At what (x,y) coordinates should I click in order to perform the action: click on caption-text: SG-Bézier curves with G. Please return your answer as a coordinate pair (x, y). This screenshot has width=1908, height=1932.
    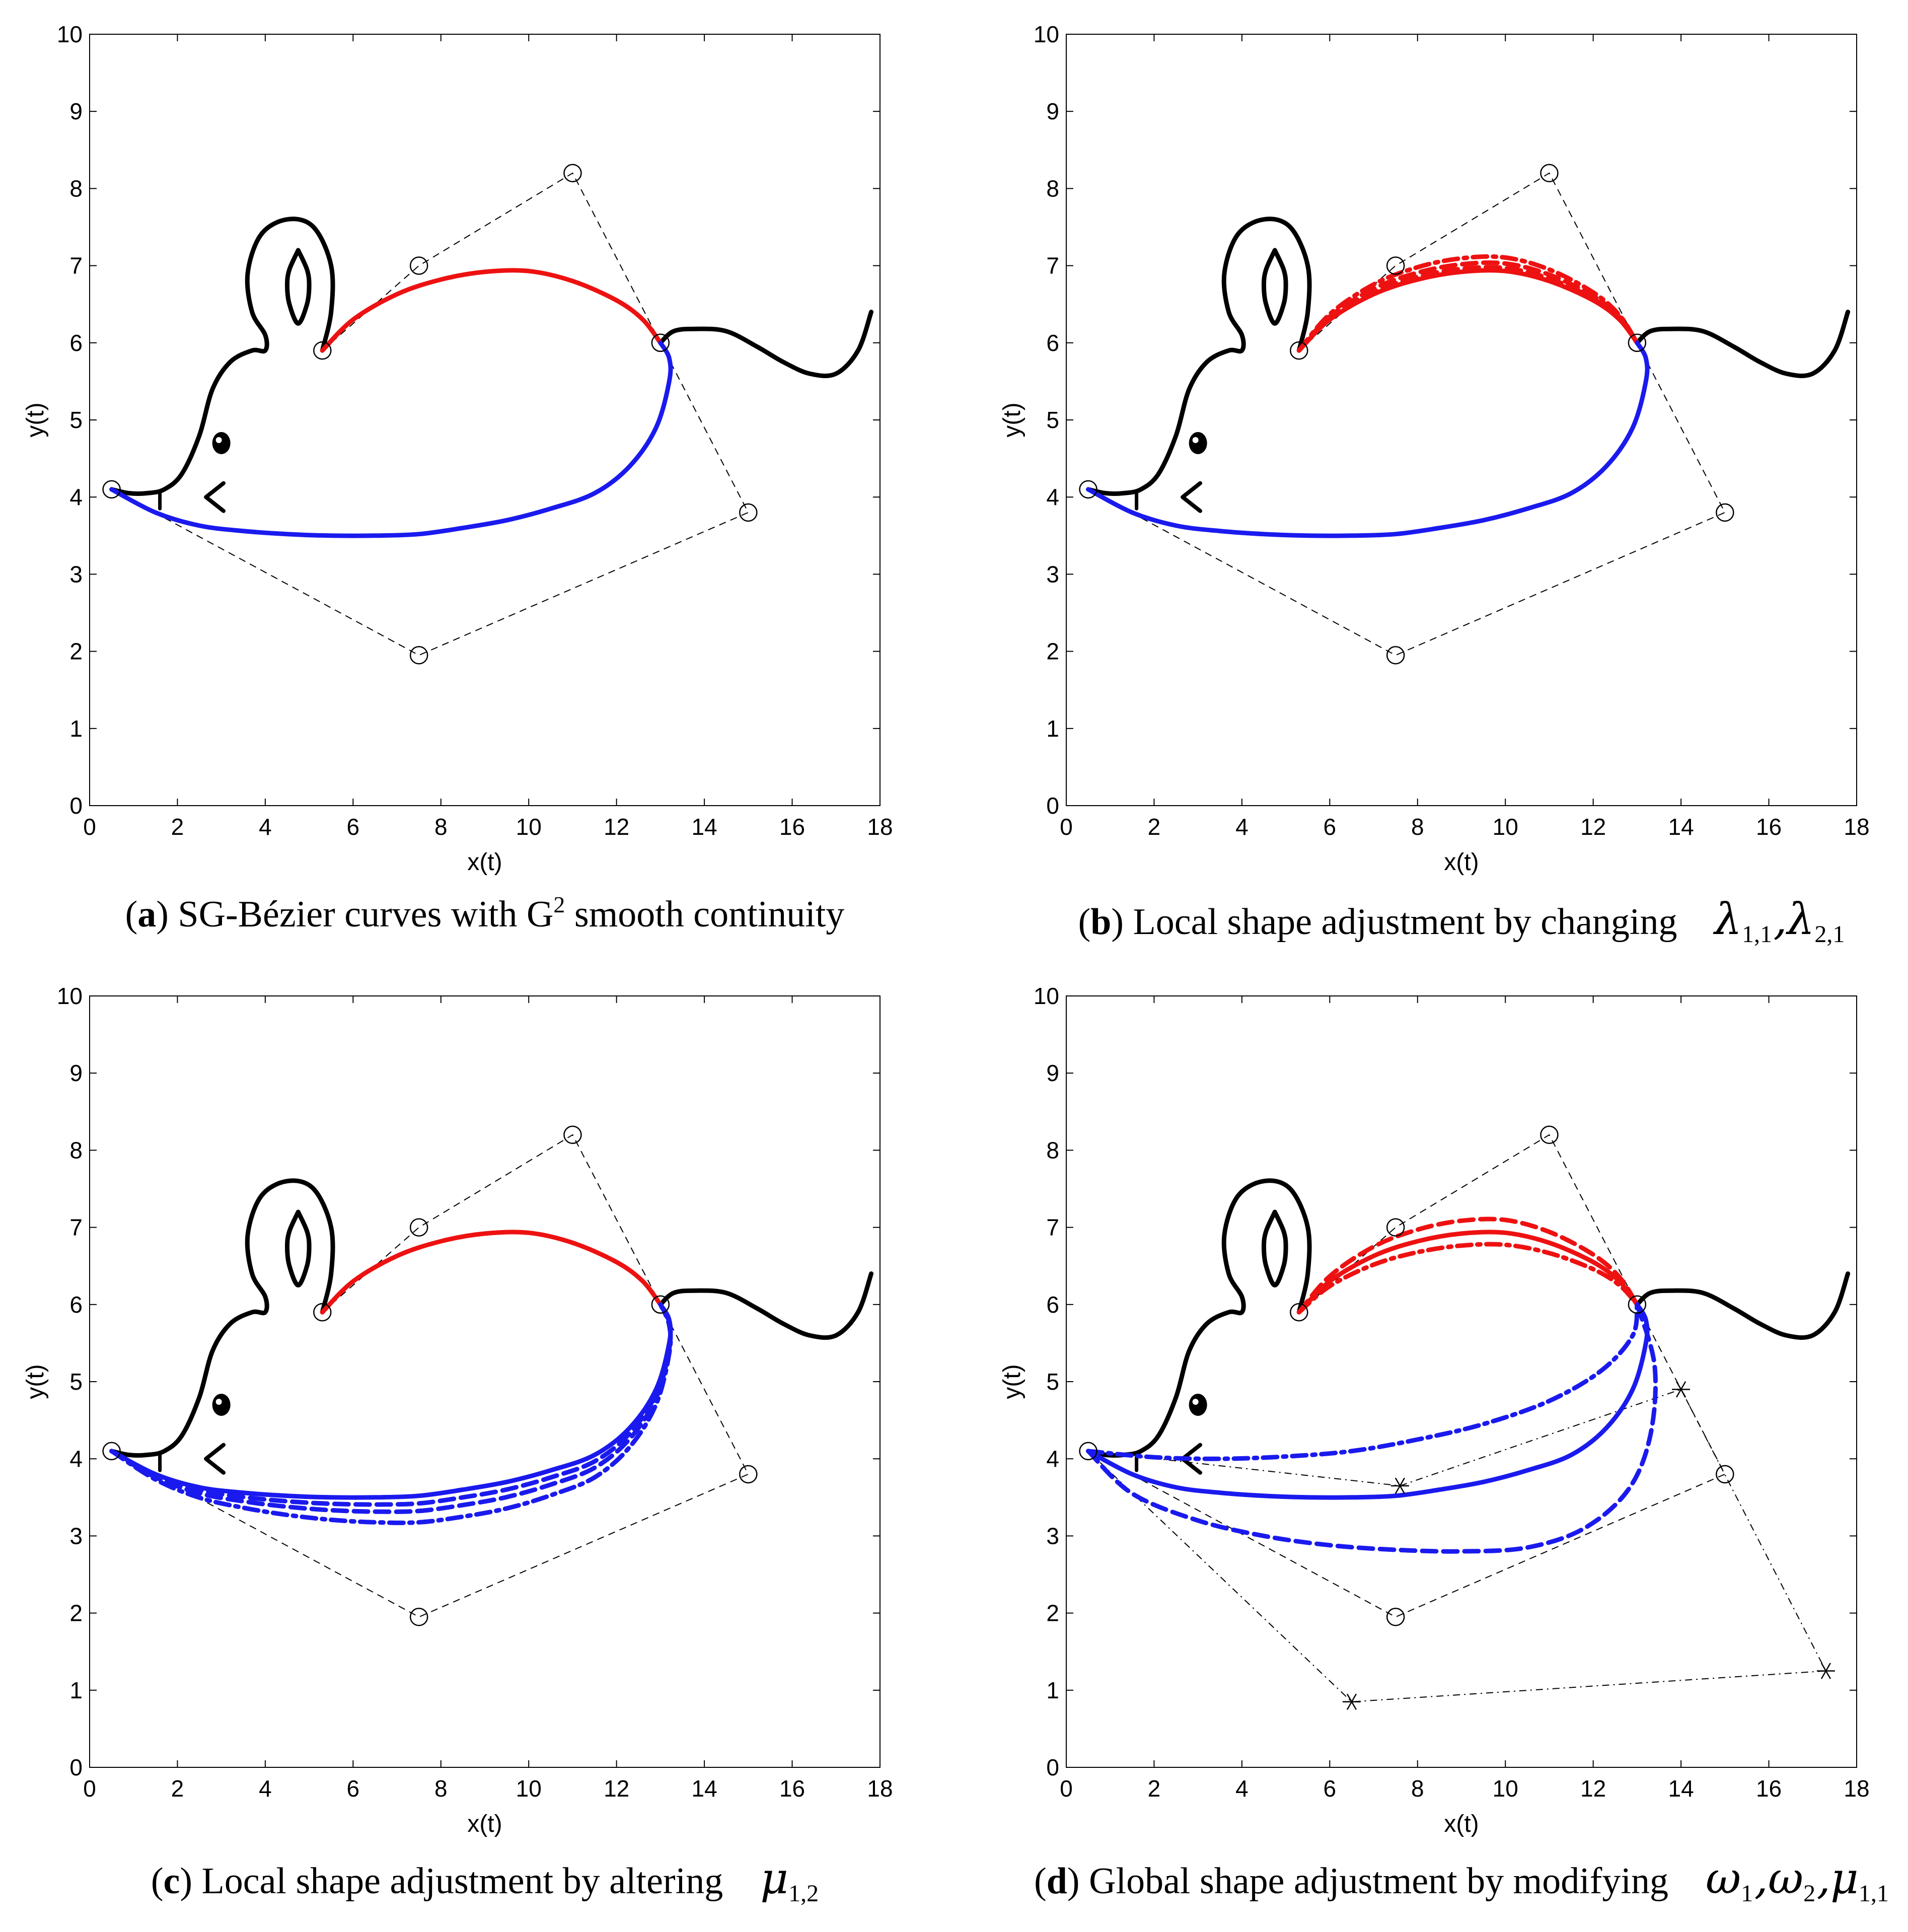
    Looking at the image, I should click on (361, 915).